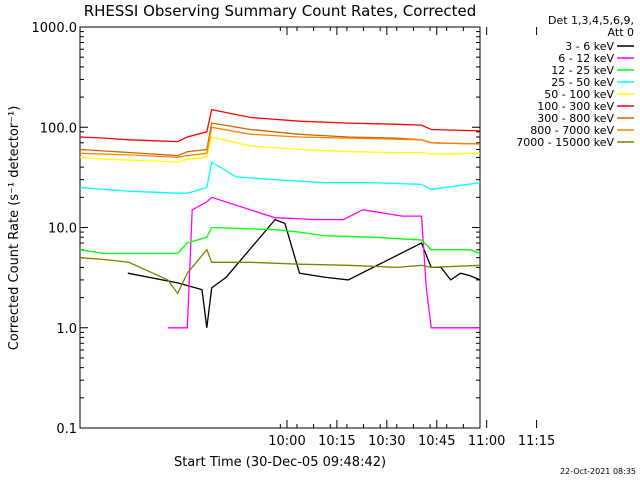  What do you see at coordinates (486, 441) in the screenshot?
I see `x-tick-label: 11:00` at bounding box center [486, 441].